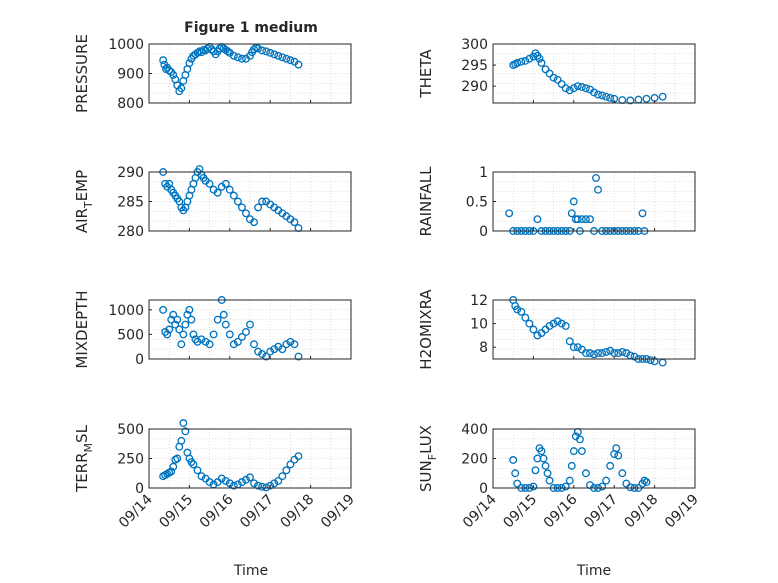 This screenshot has height=583, width=778. What do you see at coordinates (130, 203) in the screenshot?
I see `y-tick-label: 285` at bounding box center [130, 203].